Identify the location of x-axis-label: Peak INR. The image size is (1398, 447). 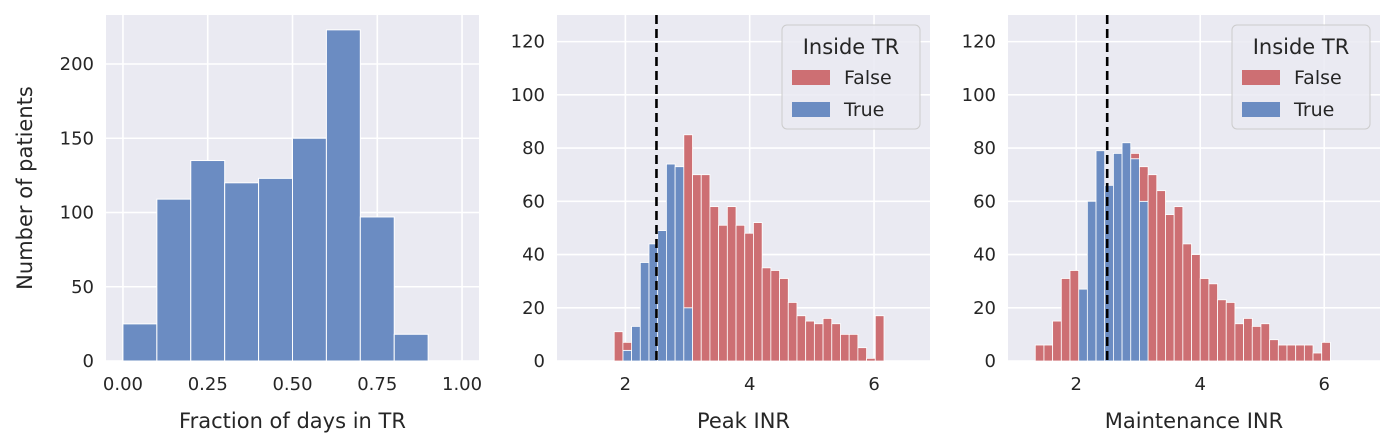
(743, 421).